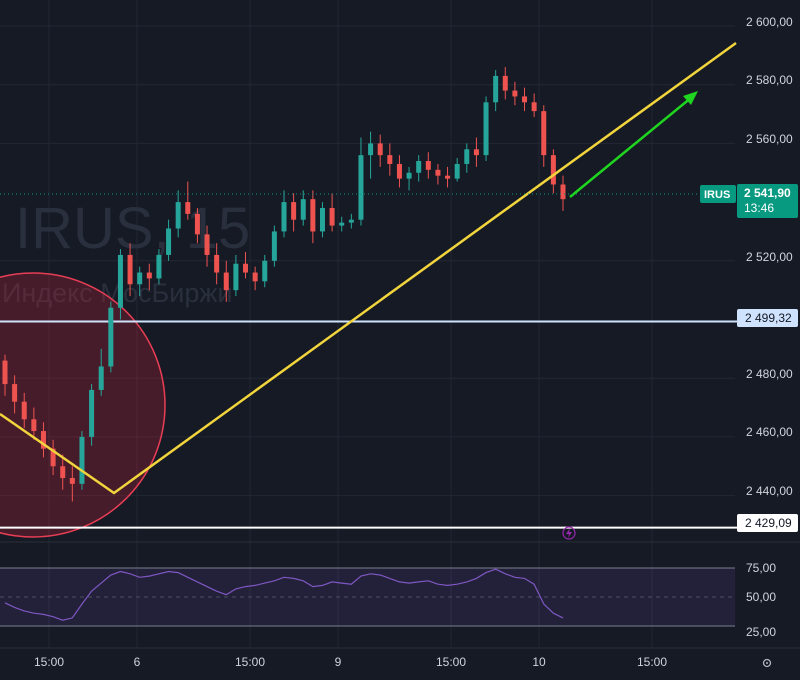  Describe the element at coordinates (284, 594) in the screenshot. I see `rsi-line` at that location.